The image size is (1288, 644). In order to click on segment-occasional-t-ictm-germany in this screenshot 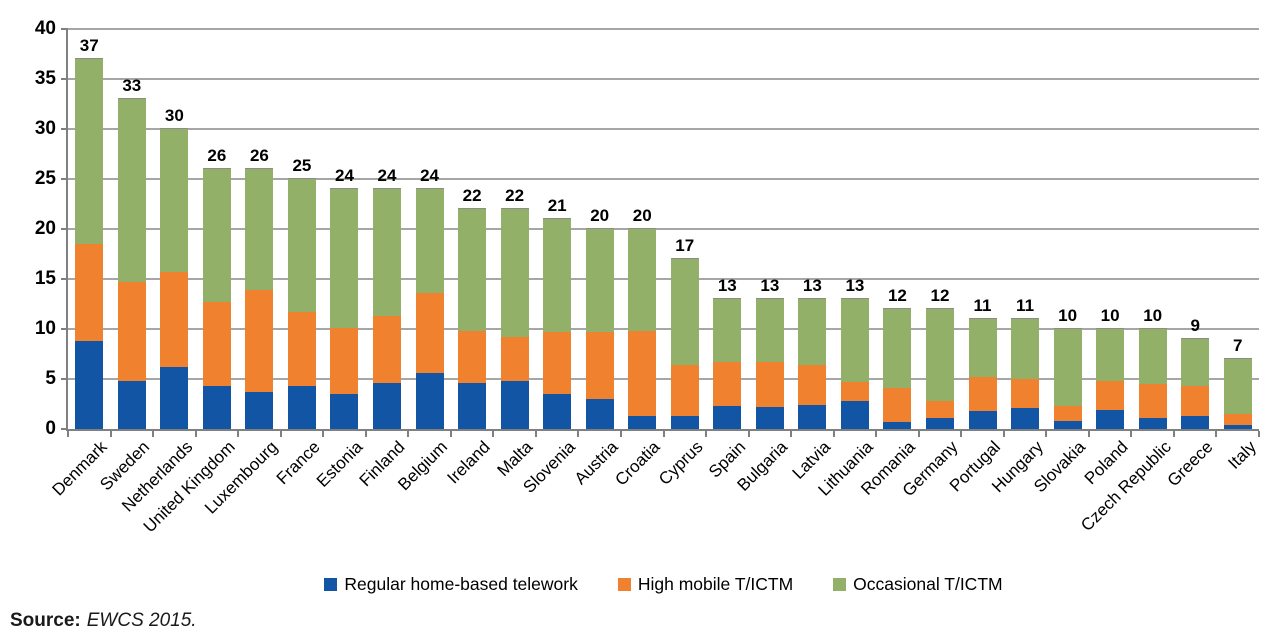, I will do `click(939, 354)`.